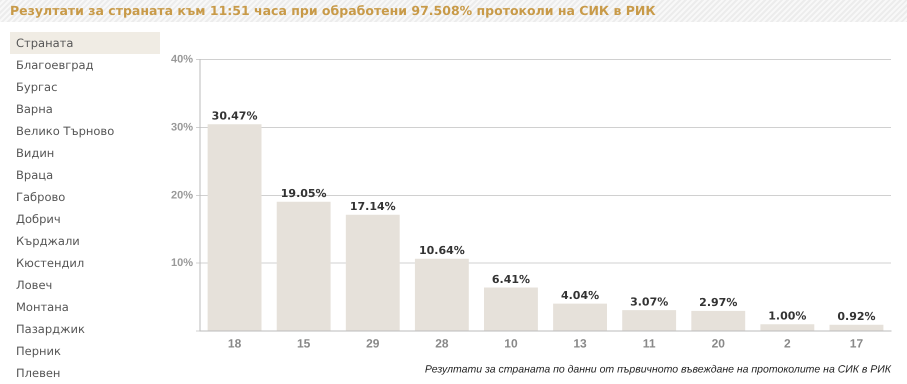 The height and width of the screenshot is (384, 907). Describe the element at coordinates (36, 87) in the screenshot. I see `text: Бургас` at that location.